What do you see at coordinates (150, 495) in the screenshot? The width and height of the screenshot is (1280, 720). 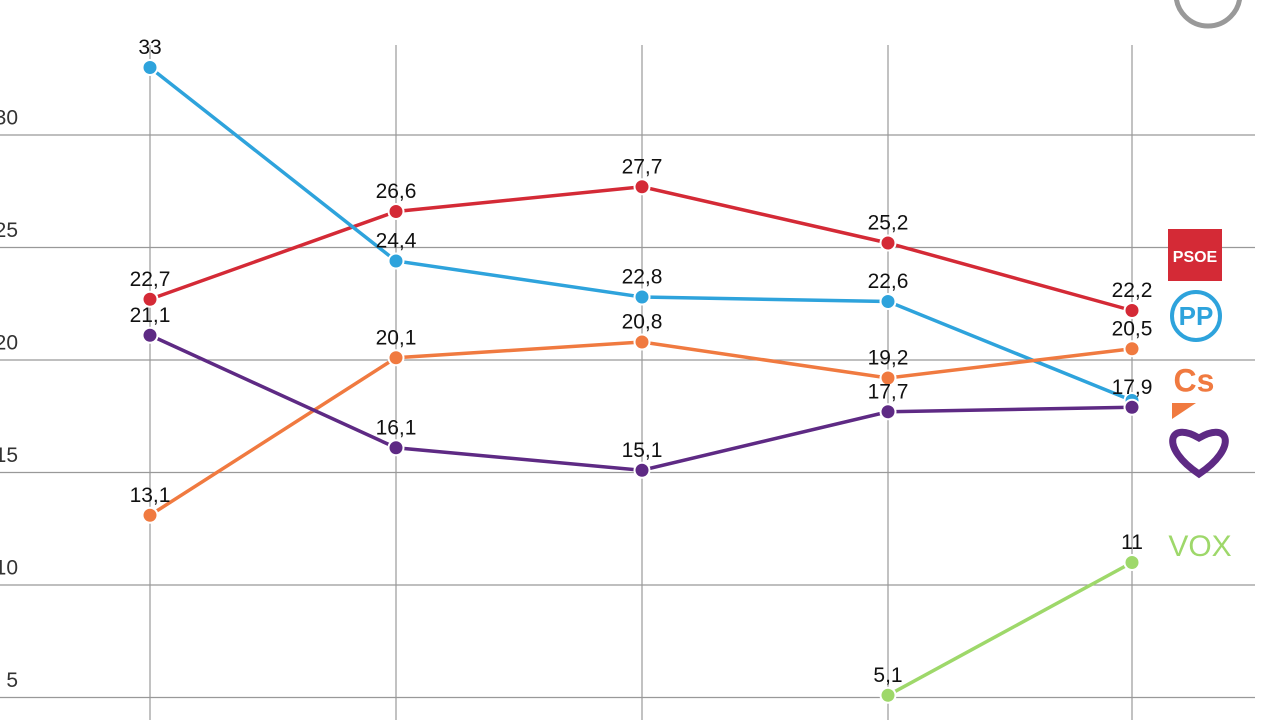 I see `data-label: 13,1` at bounding box center [150, 495].